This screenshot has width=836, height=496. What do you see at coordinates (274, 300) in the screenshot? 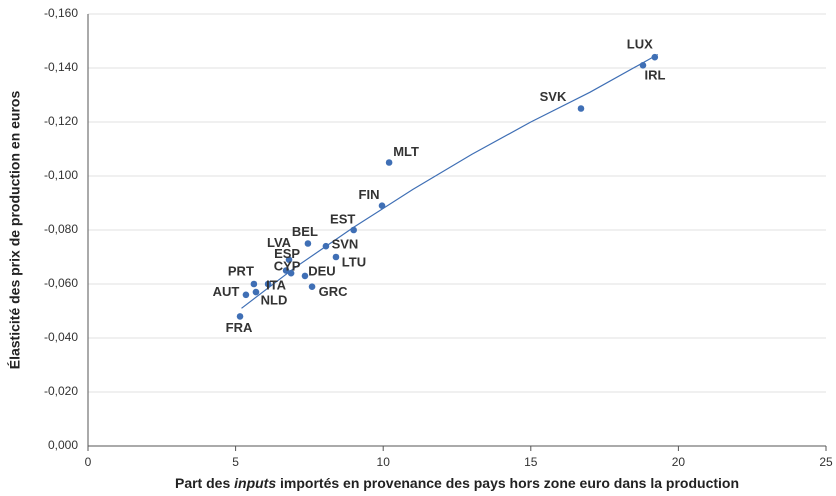
I see `point-label: NLD` at bounding box center [274, 300].